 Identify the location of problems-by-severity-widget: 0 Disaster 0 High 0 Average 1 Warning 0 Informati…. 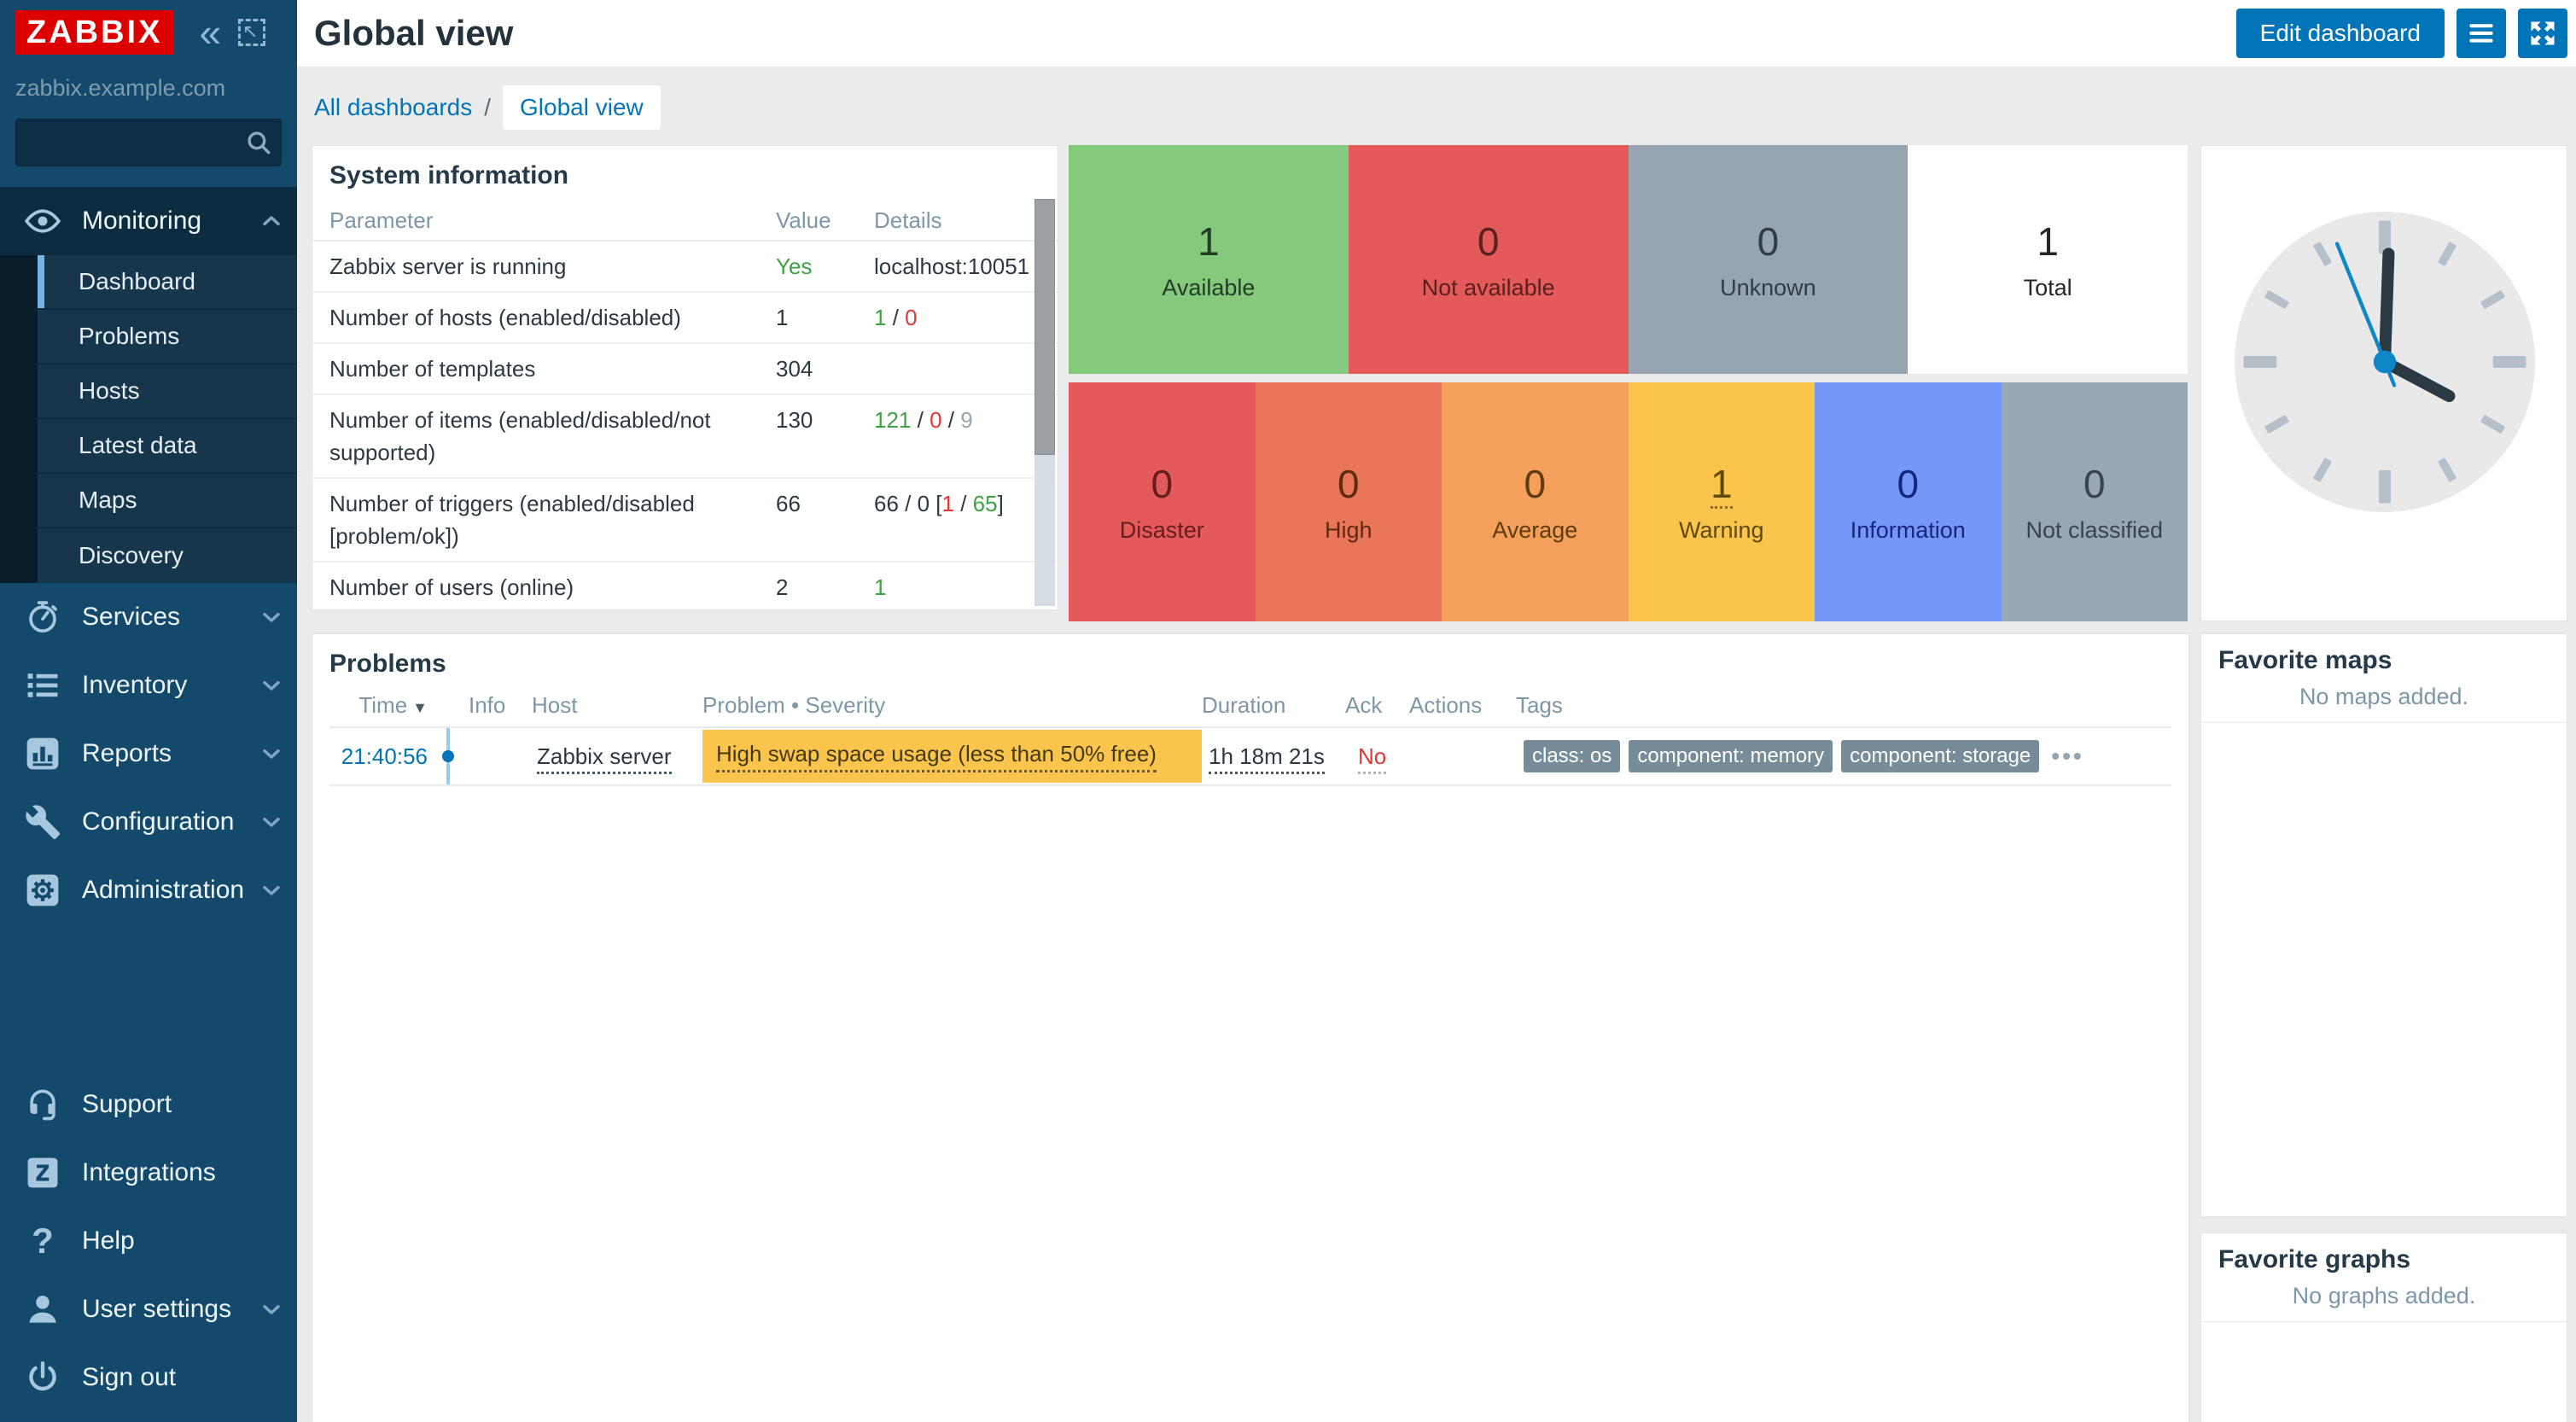
(1628, 501).